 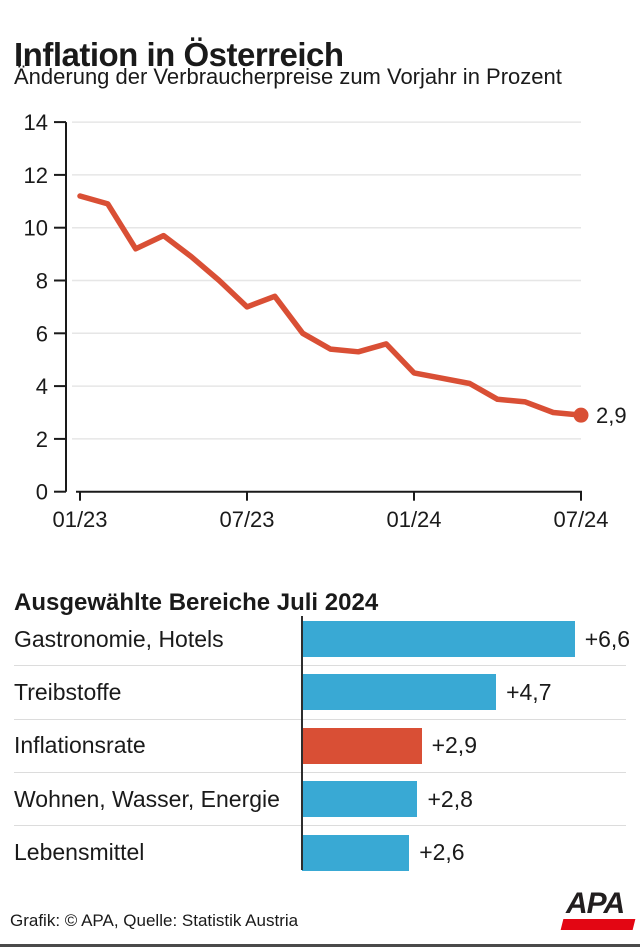 I want to click on bar-highlighted, so click(x=361, y=745).